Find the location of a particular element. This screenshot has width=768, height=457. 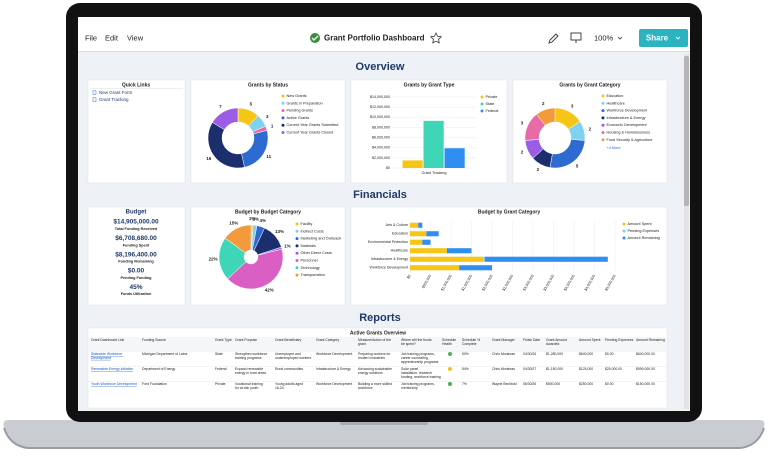

segment-label: 2% is located at coordinates (256, 218).